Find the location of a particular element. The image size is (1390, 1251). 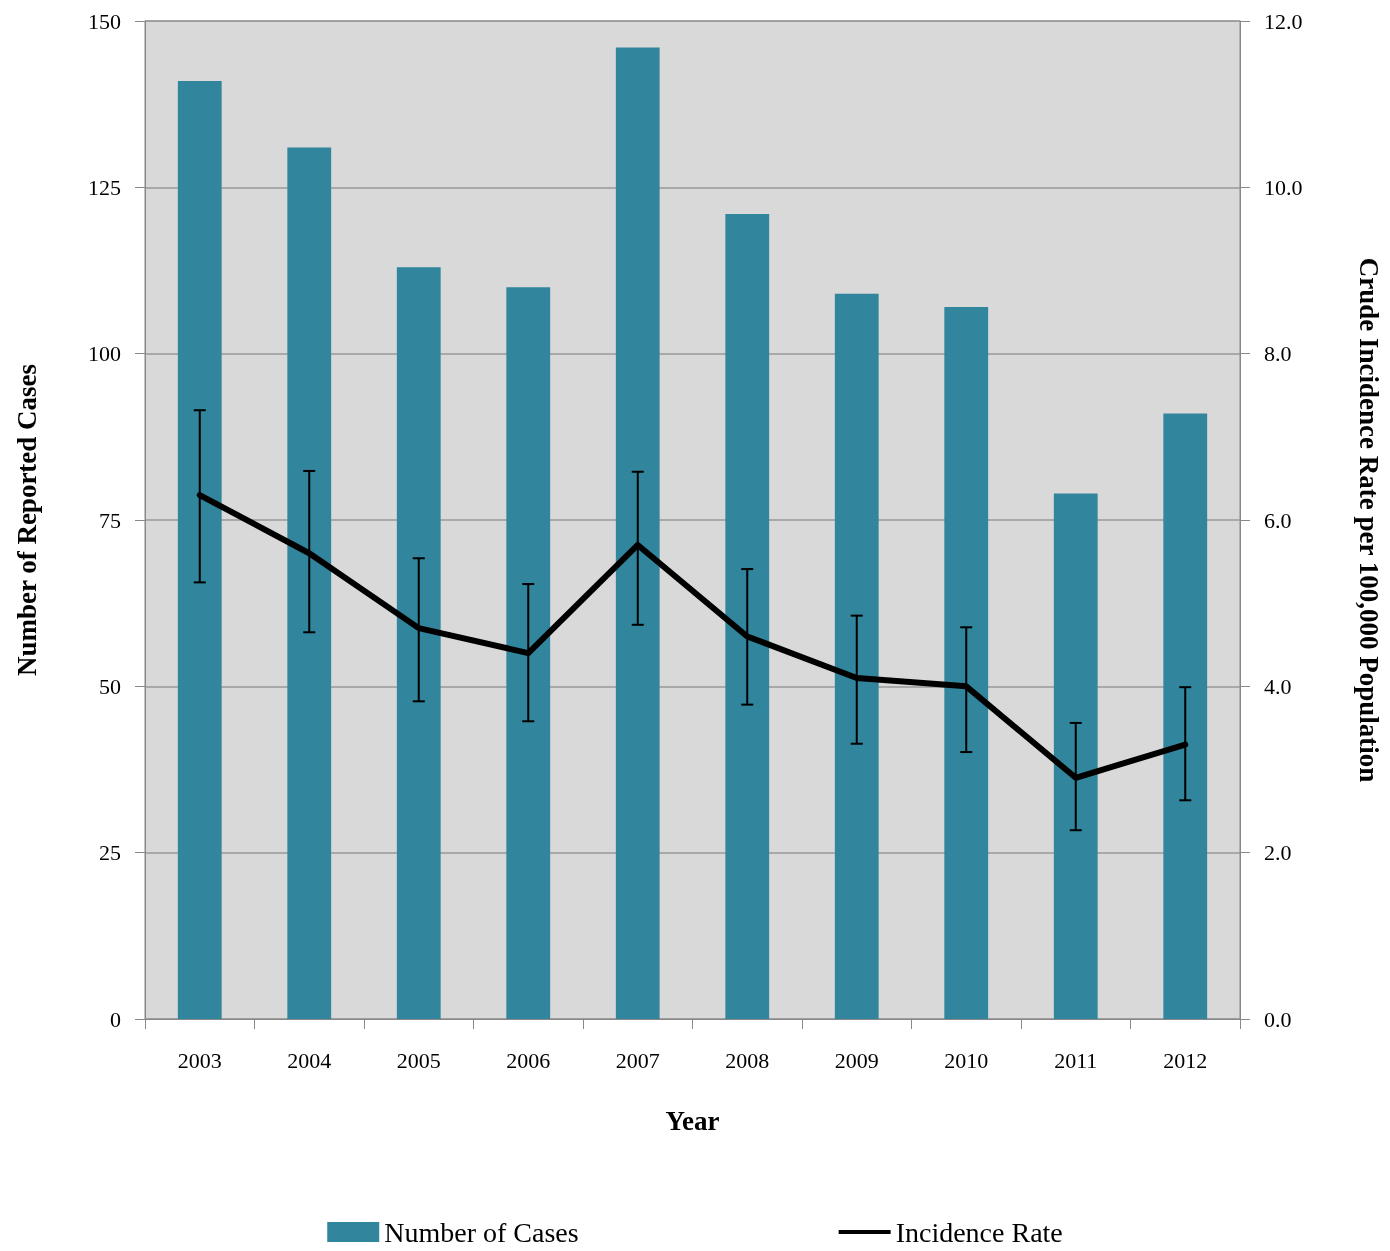

x-tick-label: 2010 is located at coordinates (966, 1060).